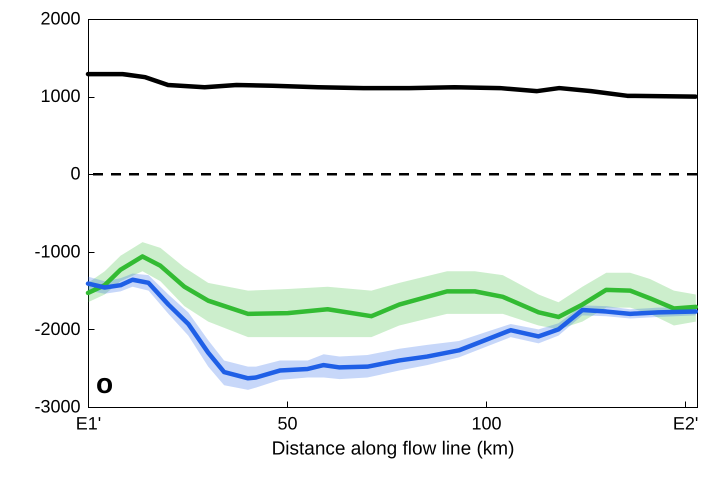  I want to click on y-tick-label: 1000, so click(60, 96).